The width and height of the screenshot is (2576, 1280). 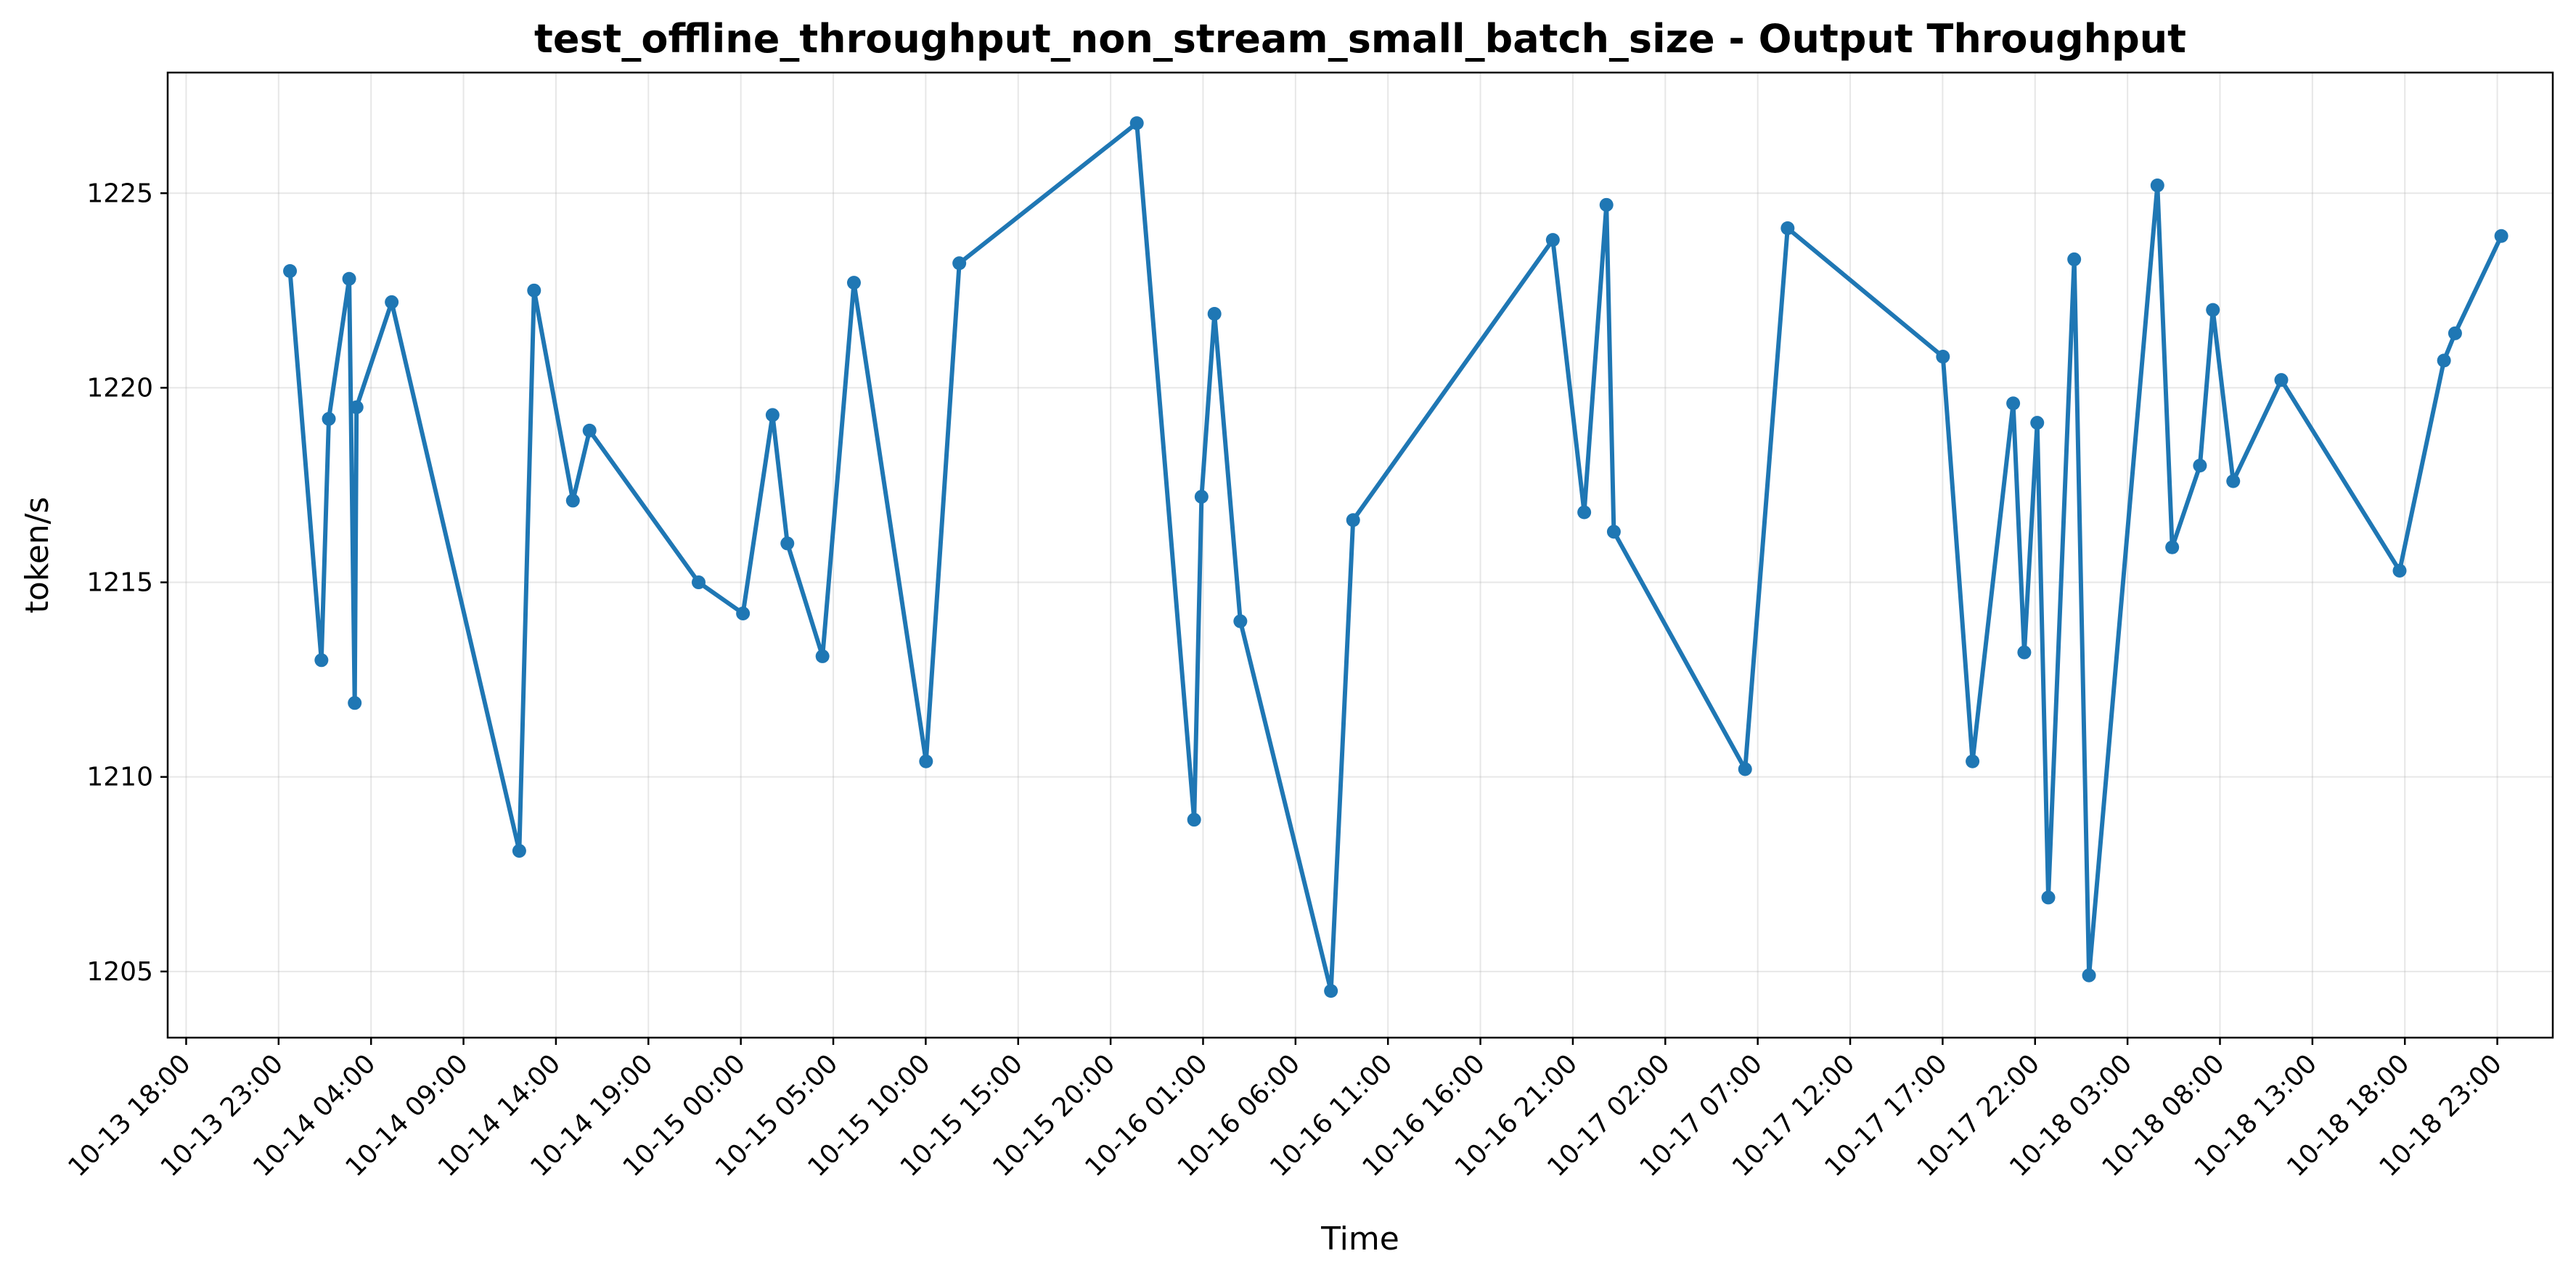 I want to click on y-tick-label: 1205, so click(x=119, y=972).